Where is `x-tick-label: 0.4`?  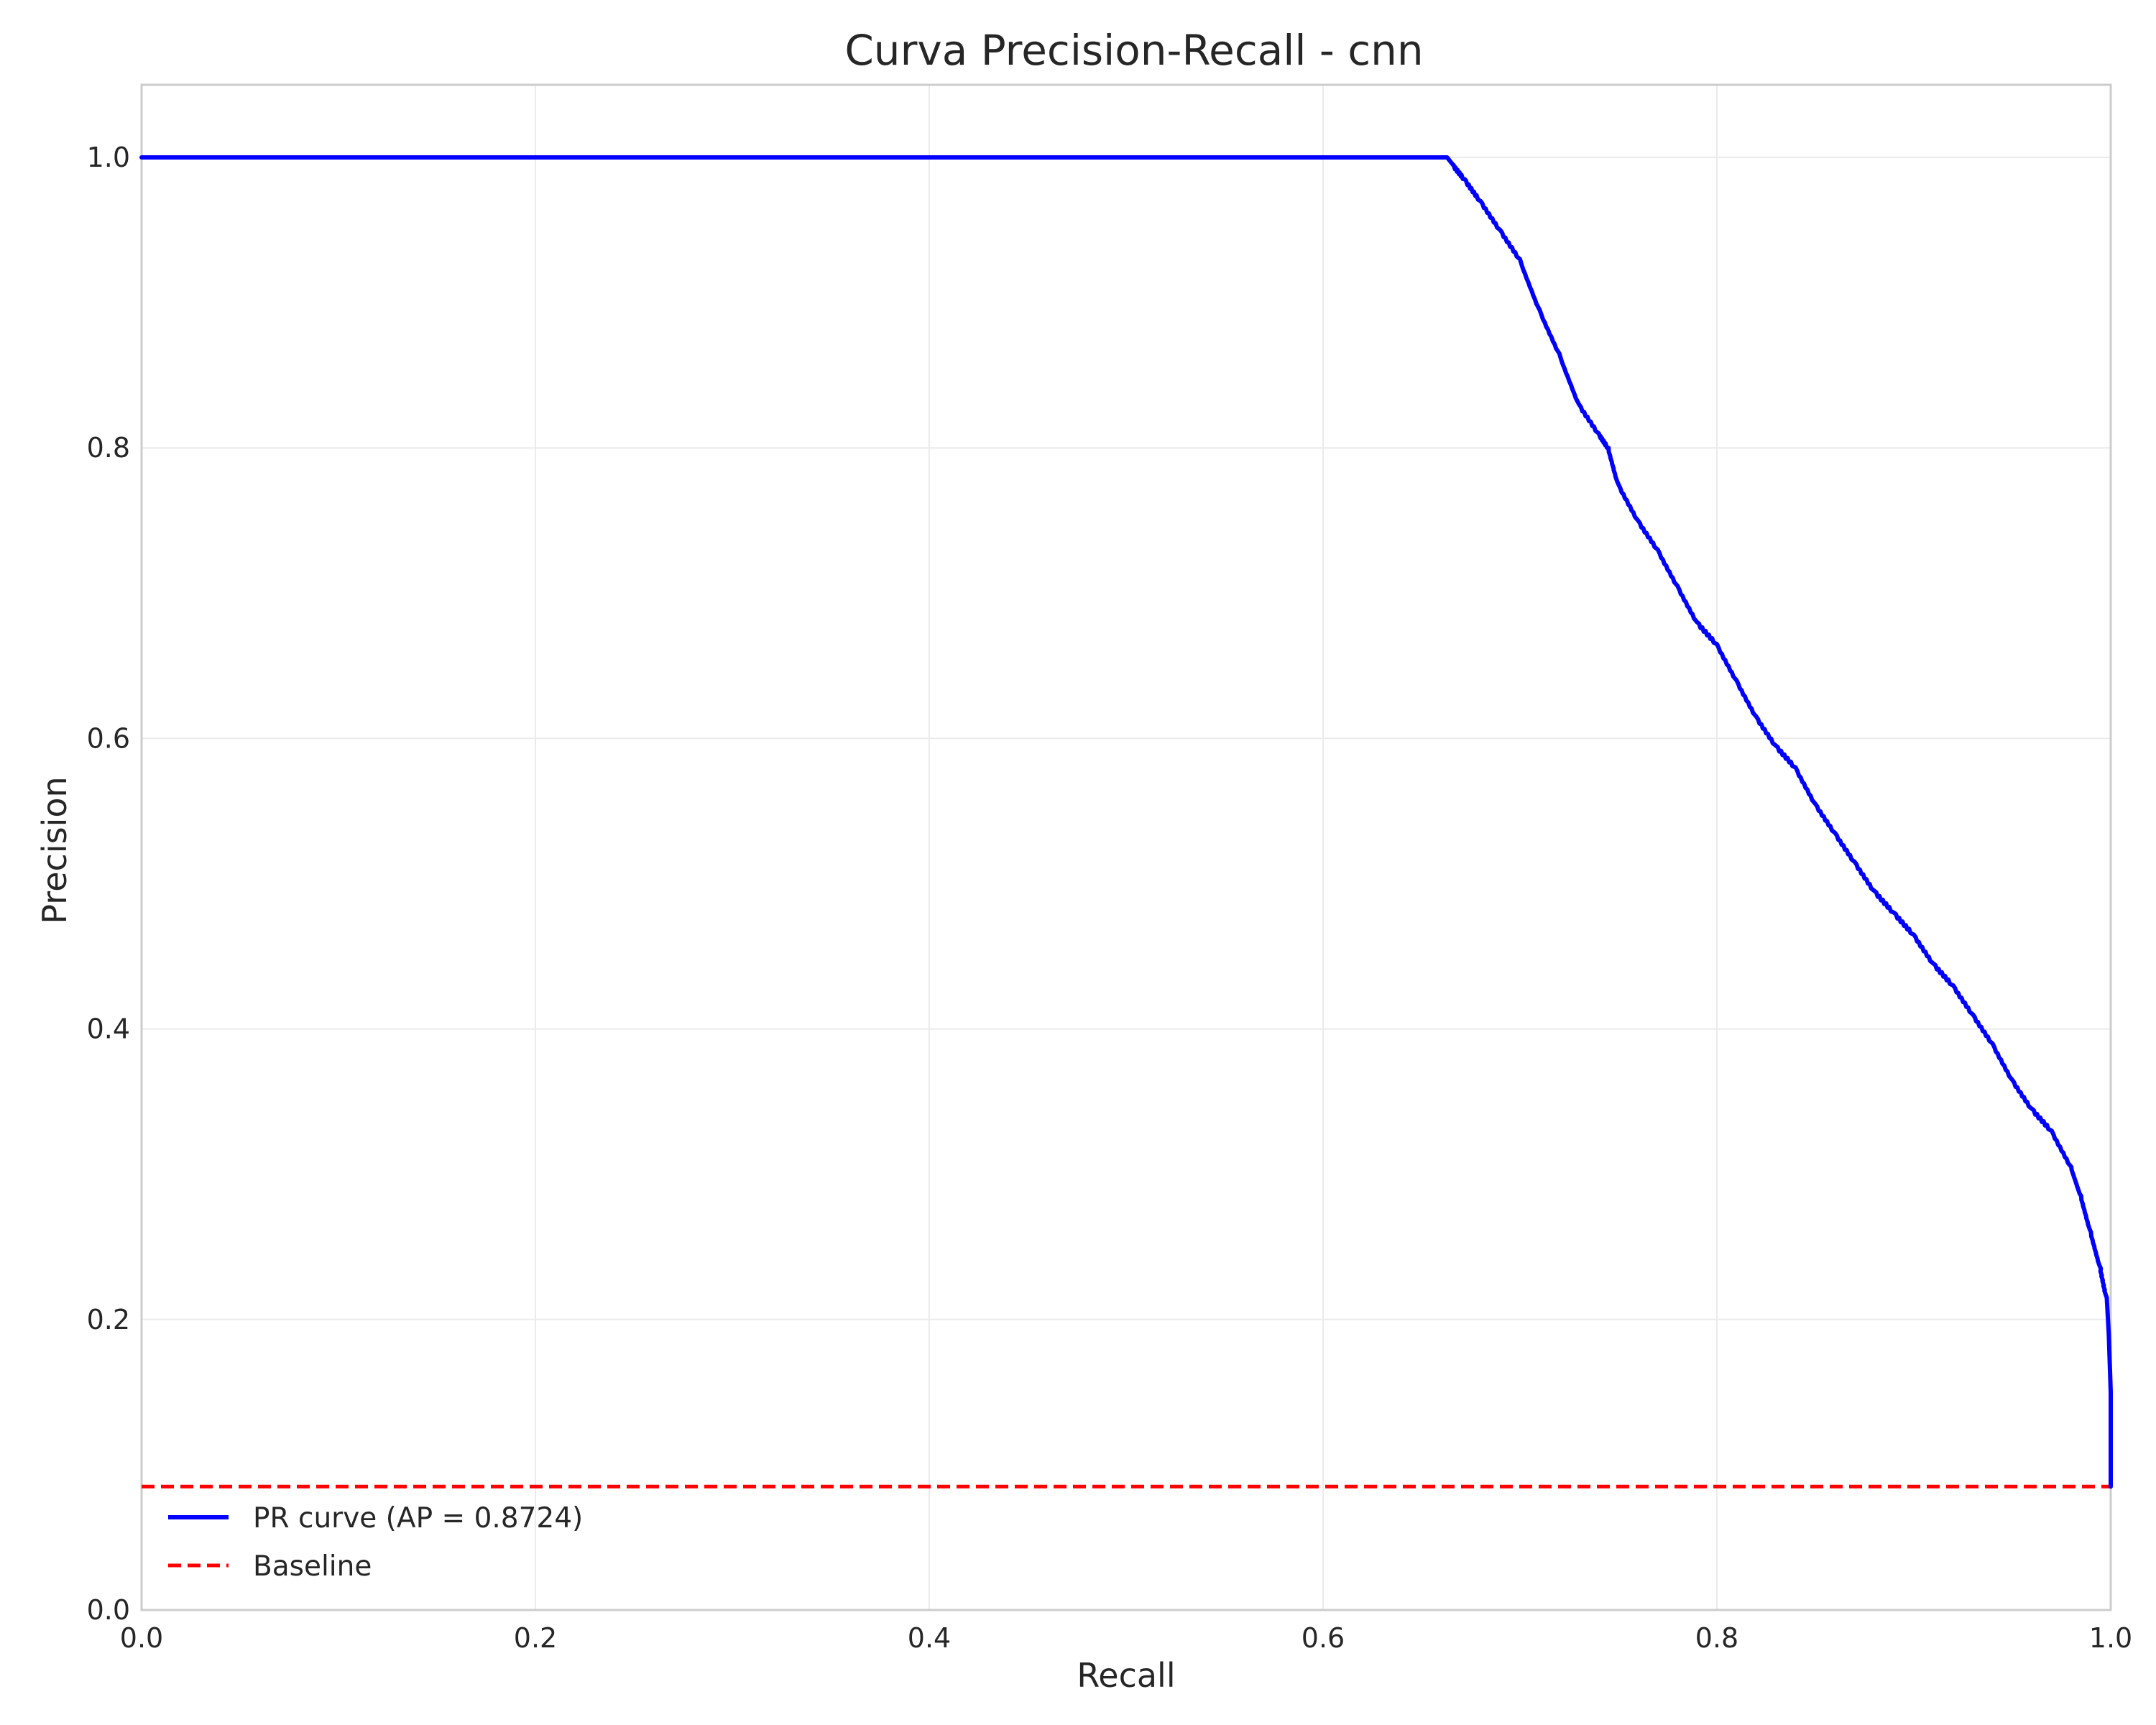 x-tick-label: 0.4 is located at coordinates (930, 1638).